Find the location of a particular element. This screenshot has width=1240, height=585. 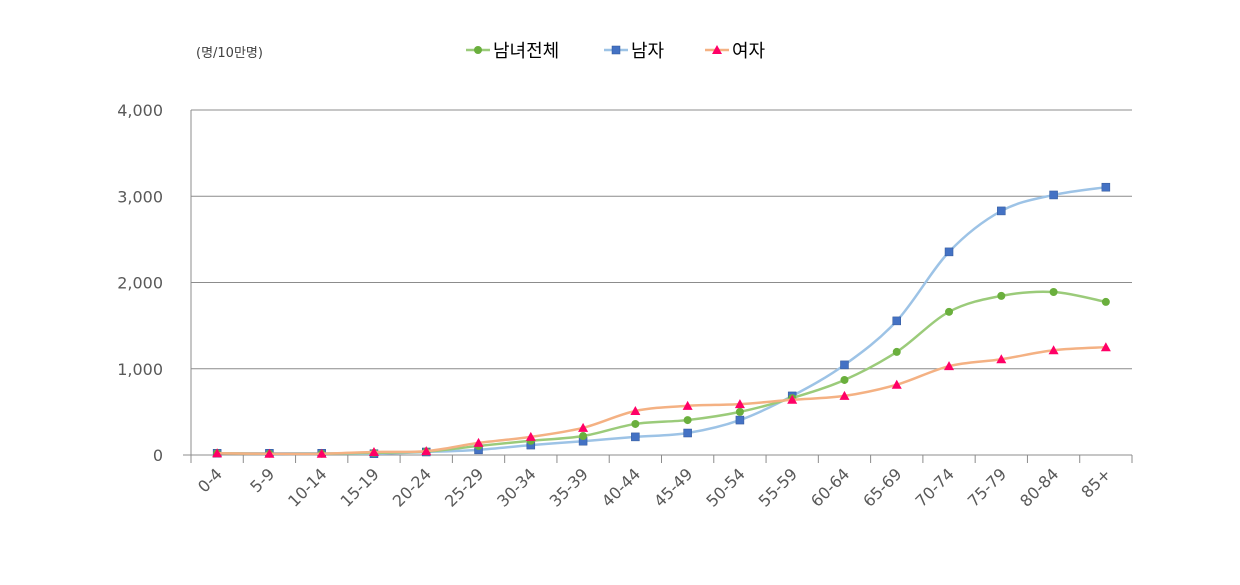

legend: 남녀전체 남자 여자 is located at coordinates (616, 51).